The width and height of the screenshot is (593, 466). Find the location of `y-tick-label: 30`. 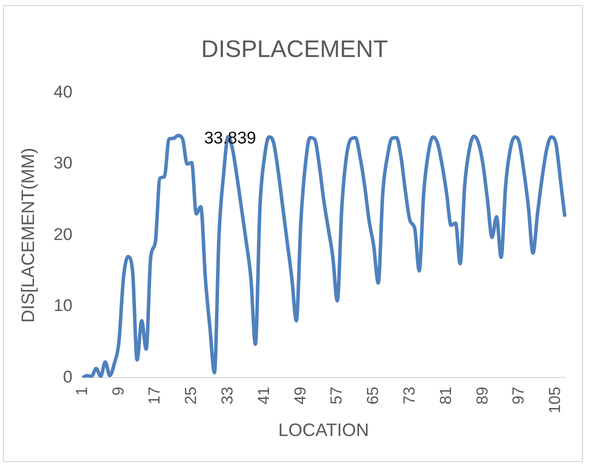

y-tick-label: 30 is located at coordinates (63, 163).